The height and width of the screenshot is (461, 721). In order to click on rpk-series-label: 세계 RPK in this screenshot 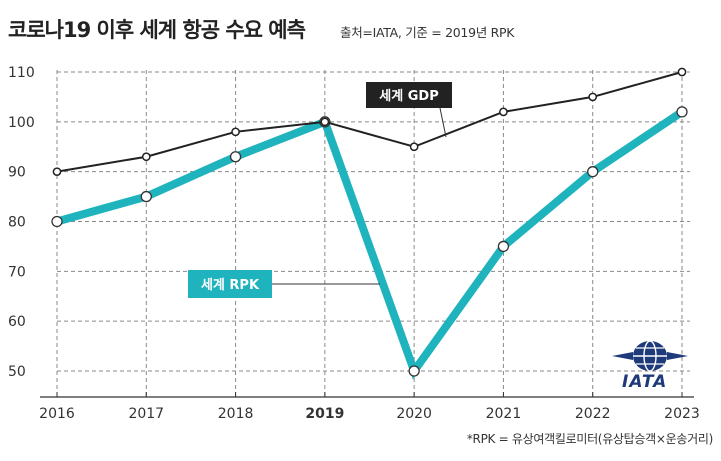, I will do `click(230, 285)`.